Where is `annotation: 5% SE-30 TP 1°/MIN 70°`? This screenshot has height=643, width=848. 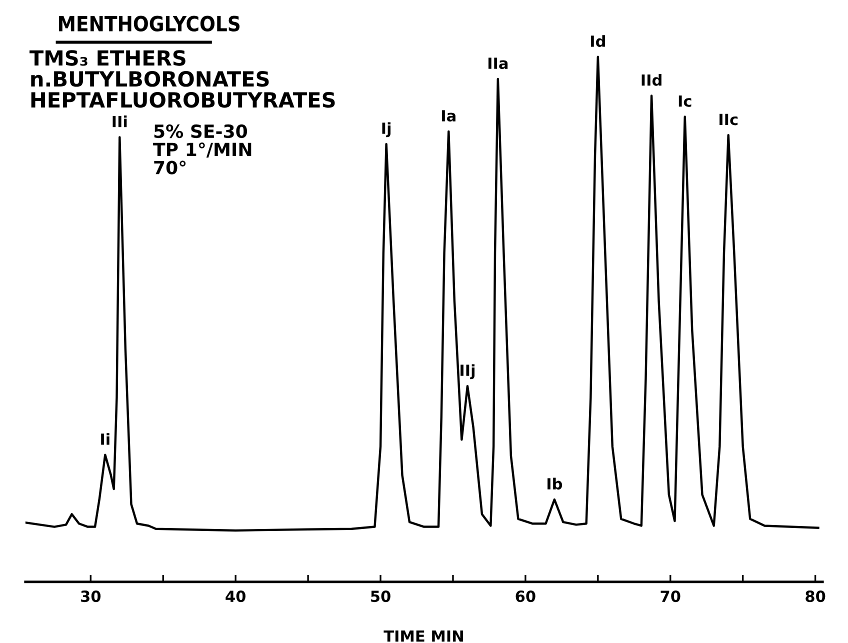 annotation: 5% SE-30 TP 1°/MIN 70° is located at coordinates (202, 149).